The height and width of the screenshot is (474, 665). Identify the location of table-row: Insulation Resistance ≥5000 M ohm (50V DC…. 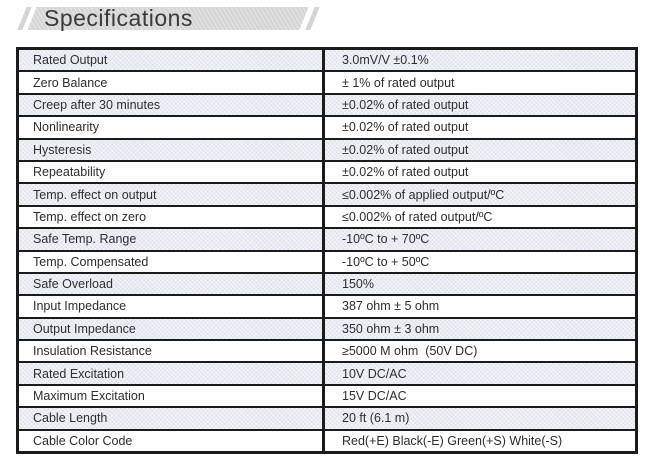
(327, 350).